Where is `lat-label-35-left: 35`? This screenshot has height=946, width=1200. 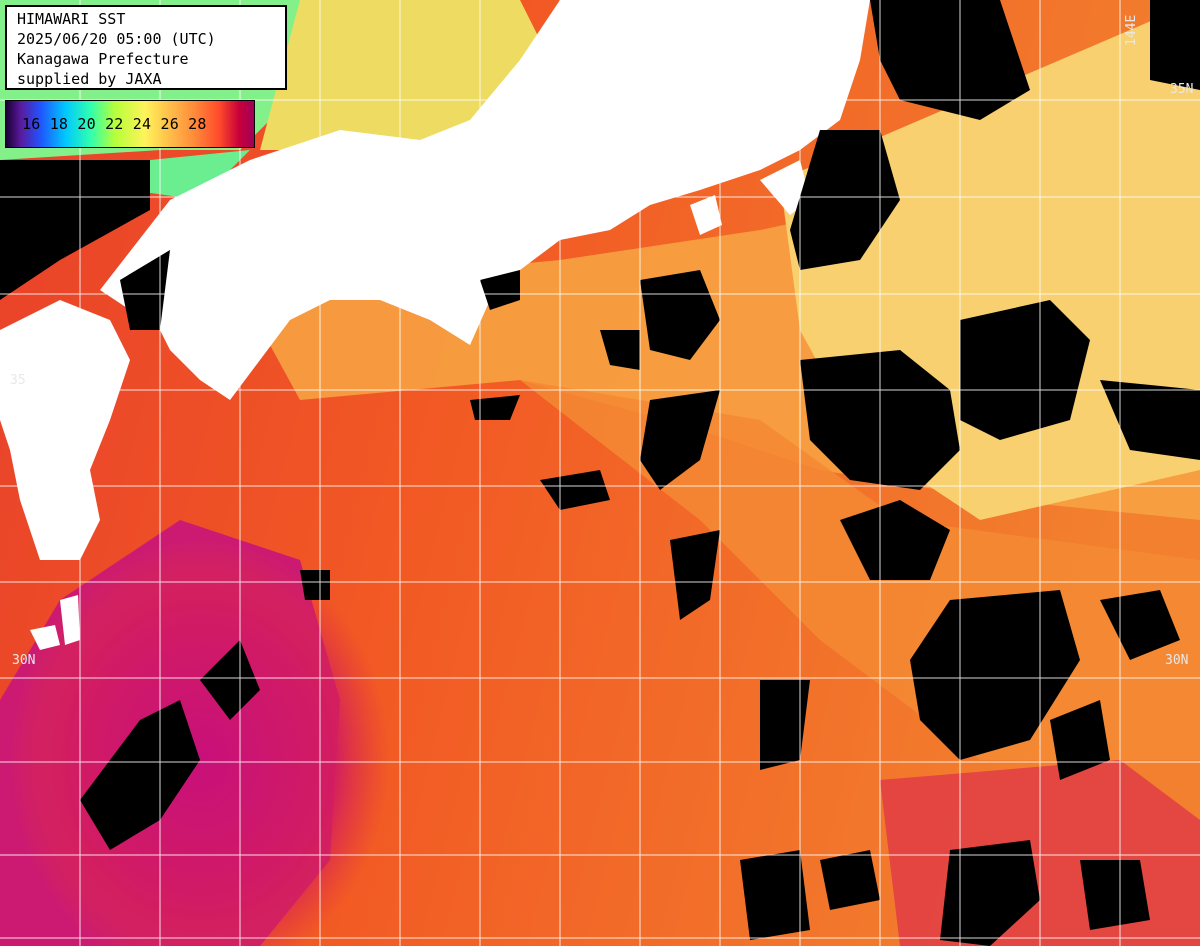
lat-label-35-left: 35 is located at coordinates (18, 380).